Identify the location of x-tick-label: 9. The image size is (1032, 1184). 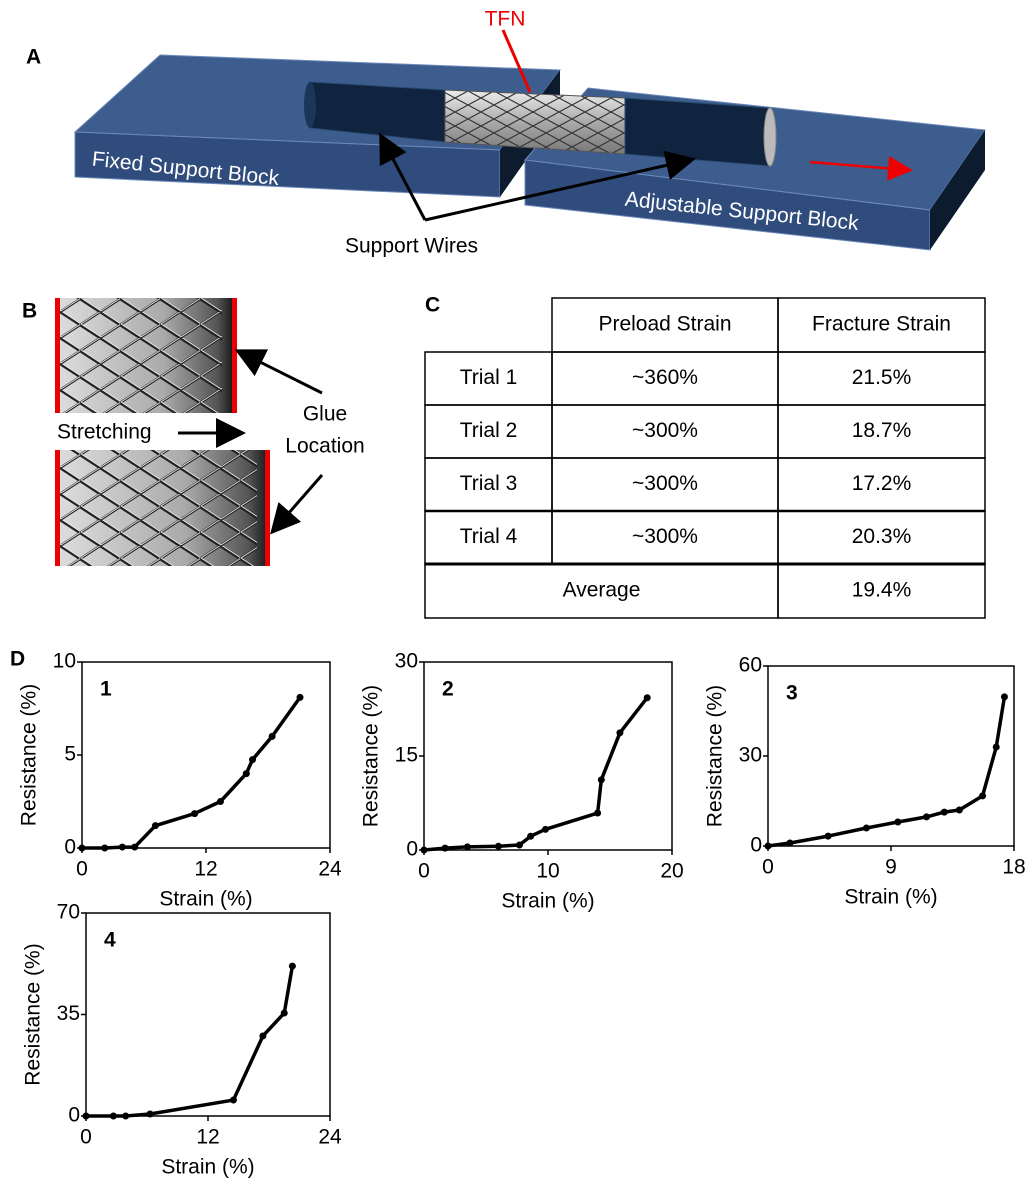
(891, 867).